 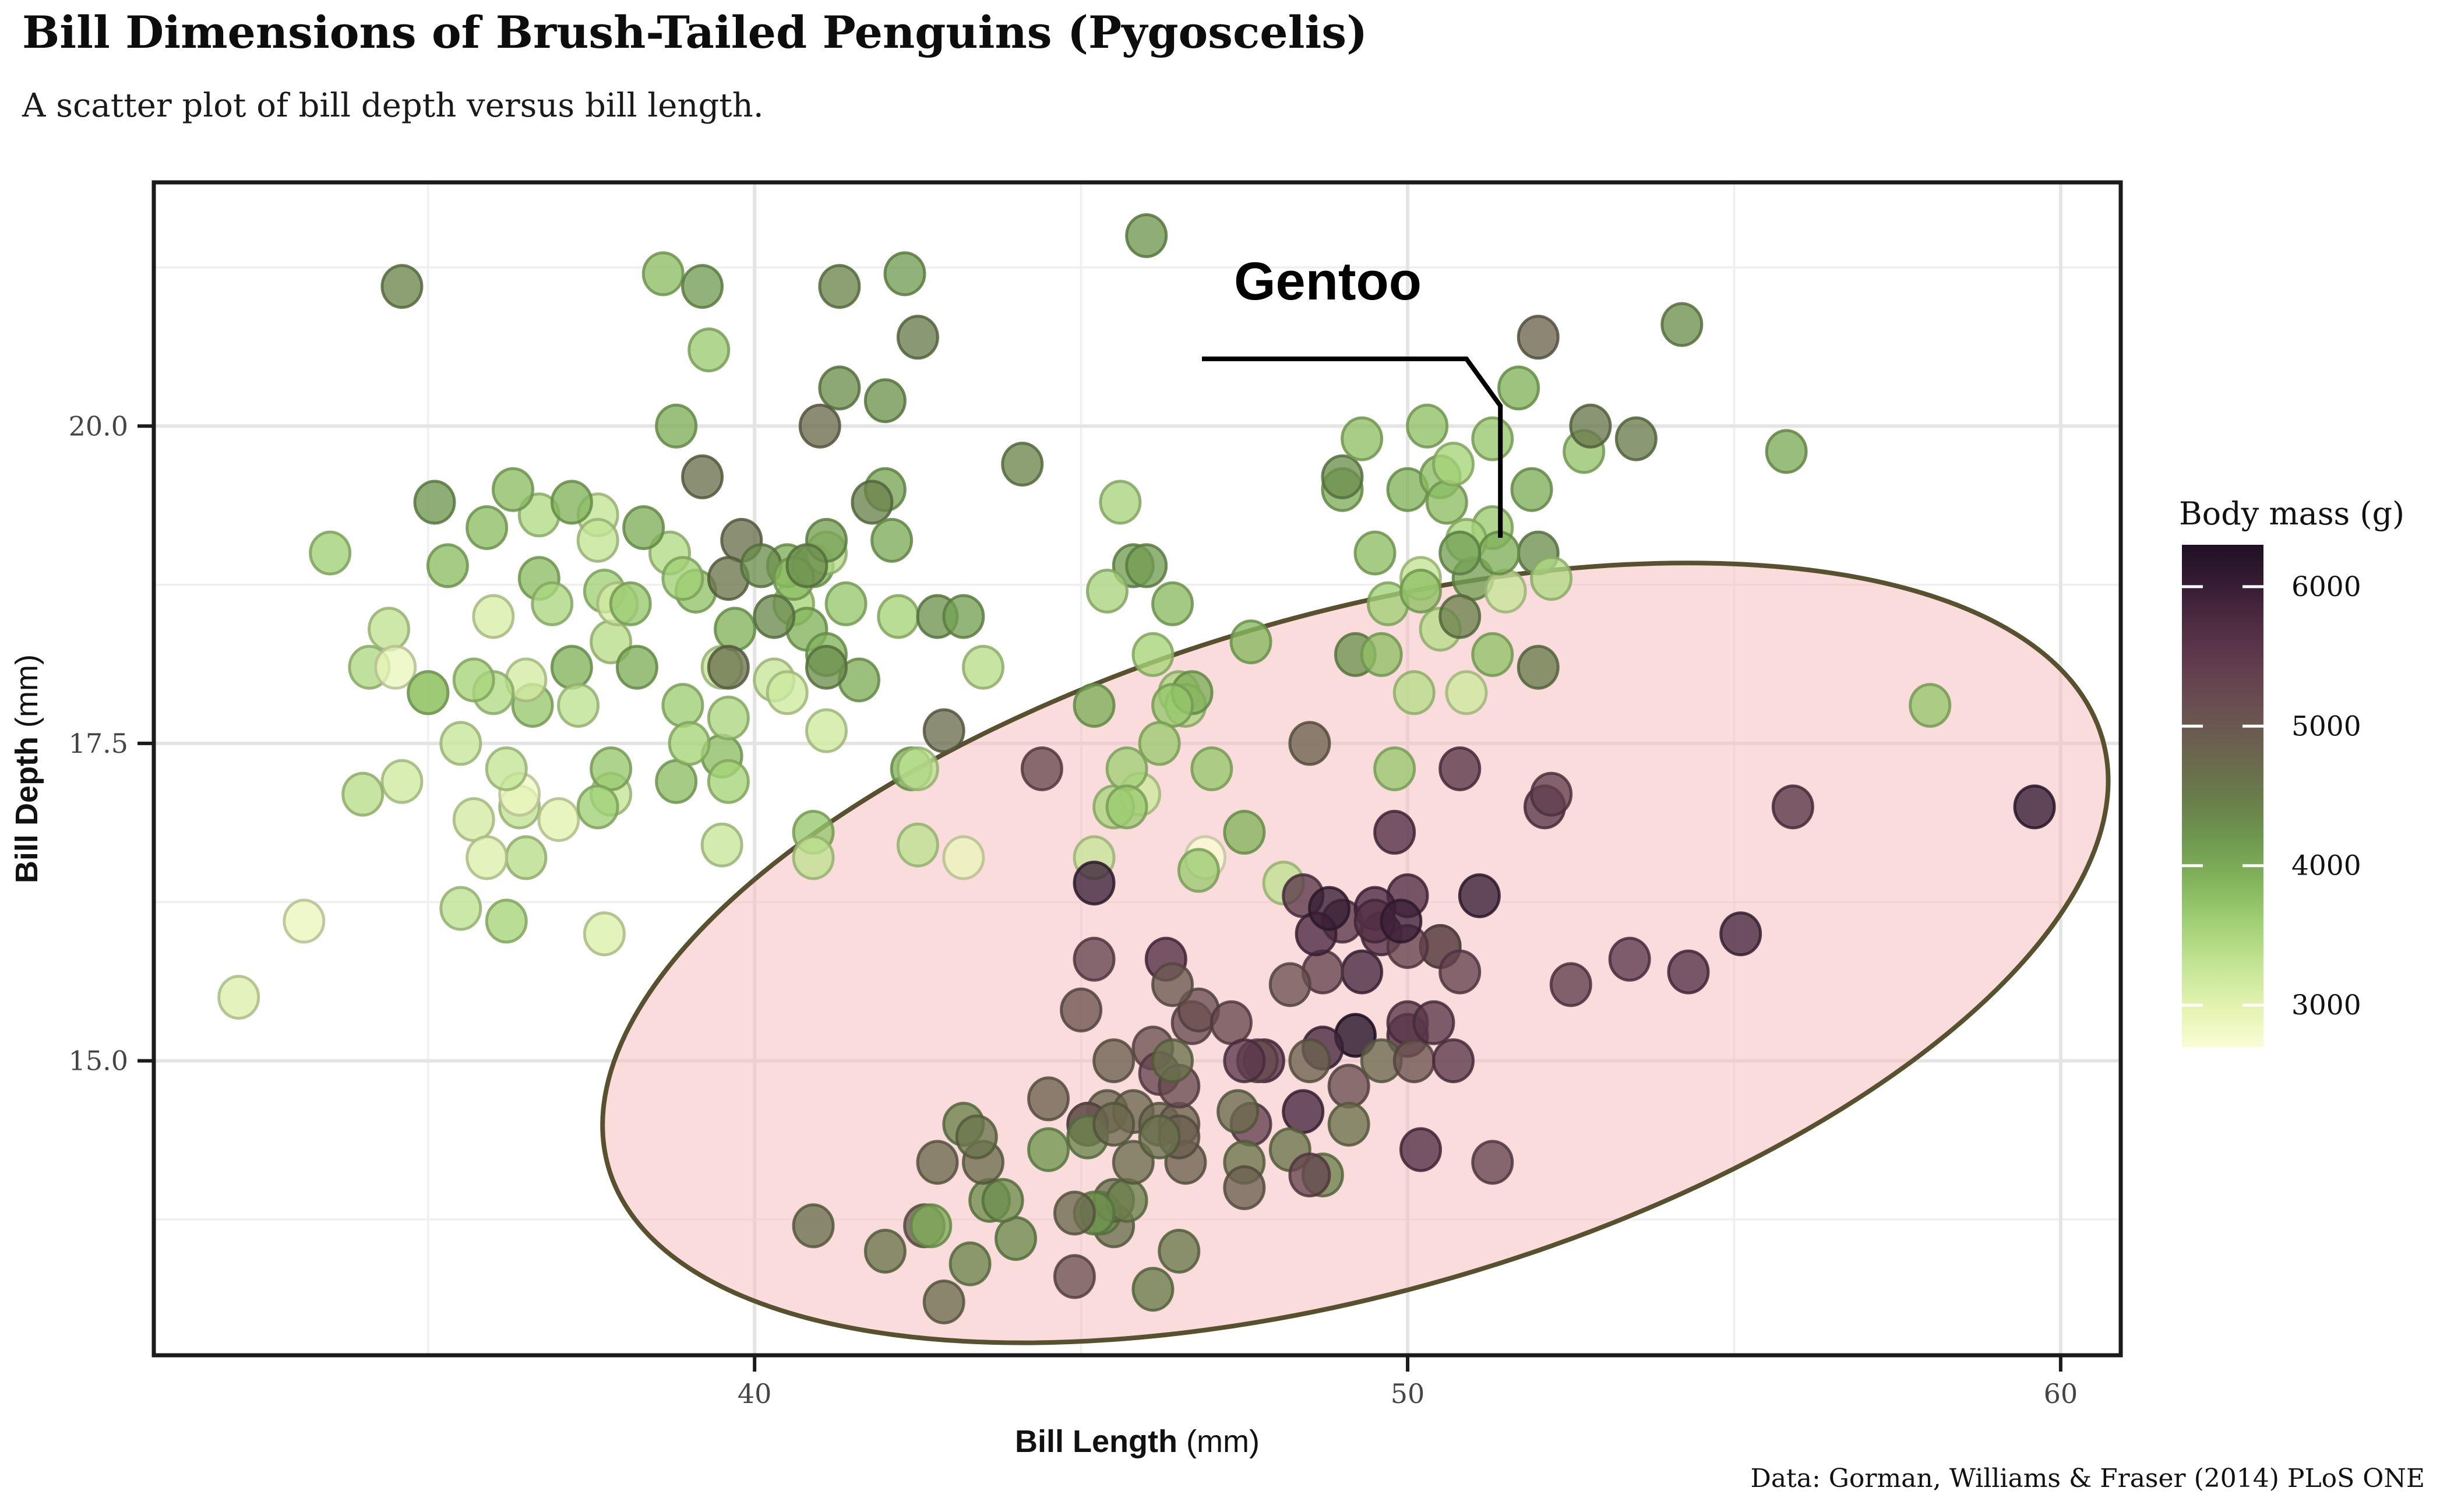 What do you see at coordinates (2326, 1005) in the screenshot?
I see `legend-tick-label: 3000` at bounding box center [2326, 1005].